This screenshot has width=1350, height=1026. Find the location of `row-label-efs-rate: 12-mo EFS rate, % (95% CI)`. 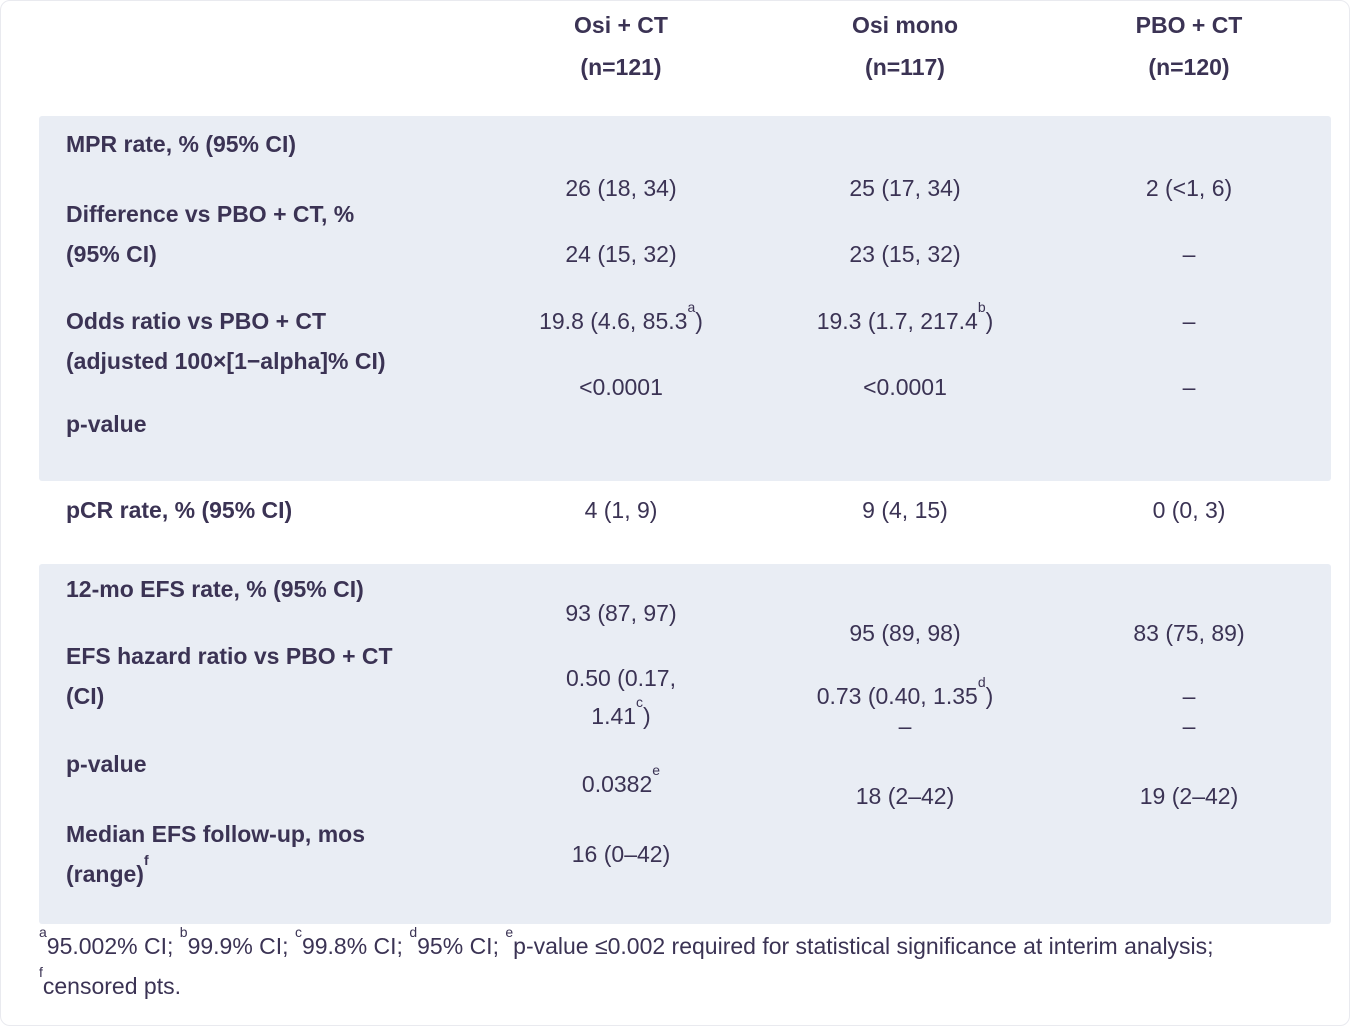

row-label-efs-rate: 12-mo EFS rate, % (95% CI) is located at coordinates (215, 589).